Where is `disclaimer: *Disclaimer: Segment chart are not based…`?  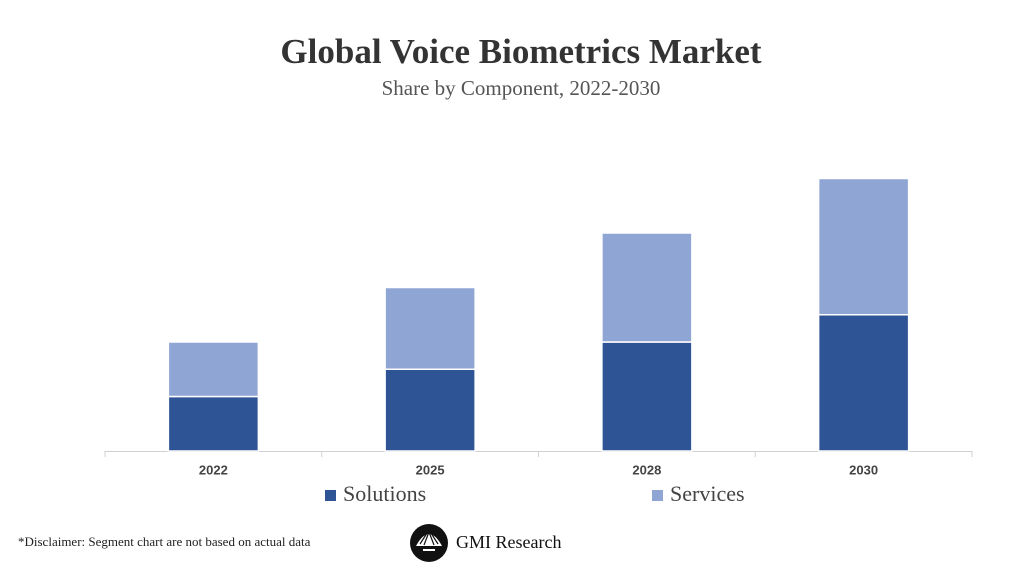
disclaimer: *Disclaimer: Segment chart are not based… is located at coordinates (164, 541).